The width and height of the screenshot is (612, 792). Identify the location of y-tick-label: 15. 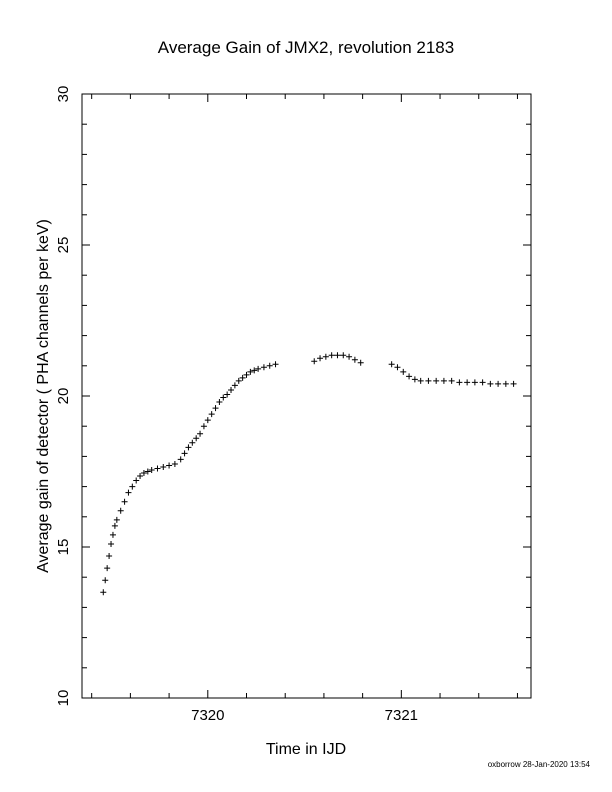
(63, 547).